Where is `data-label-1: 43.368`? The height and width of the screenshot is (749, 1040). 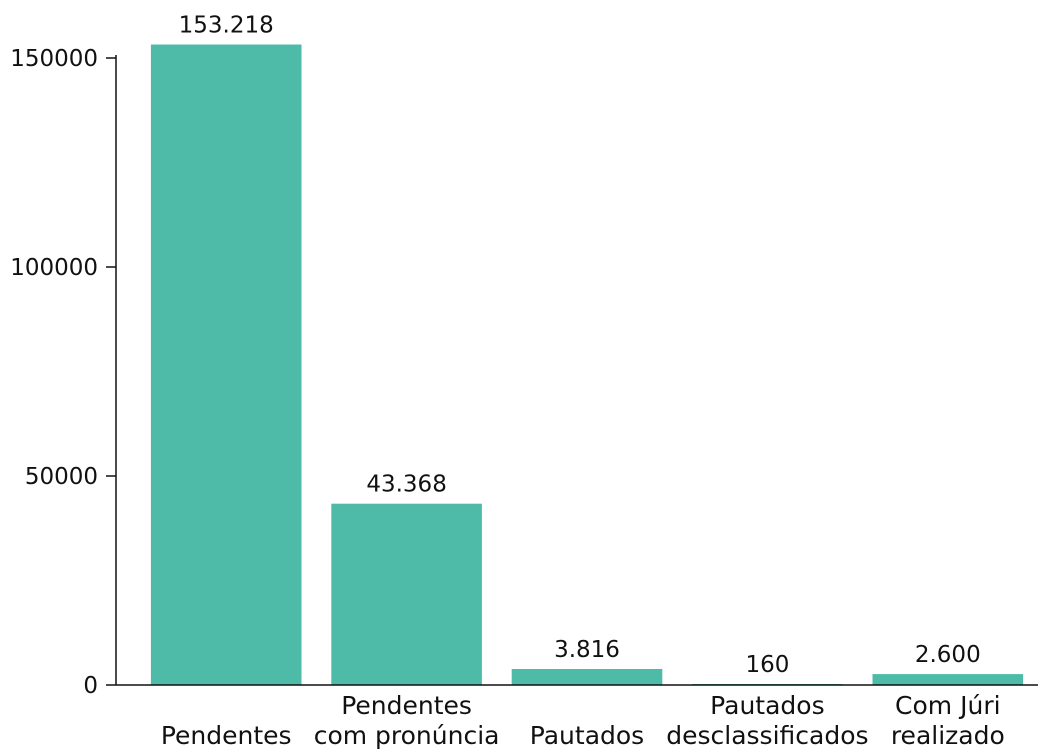
data-label-1: 43.368 is located at coordinates (406, 485).